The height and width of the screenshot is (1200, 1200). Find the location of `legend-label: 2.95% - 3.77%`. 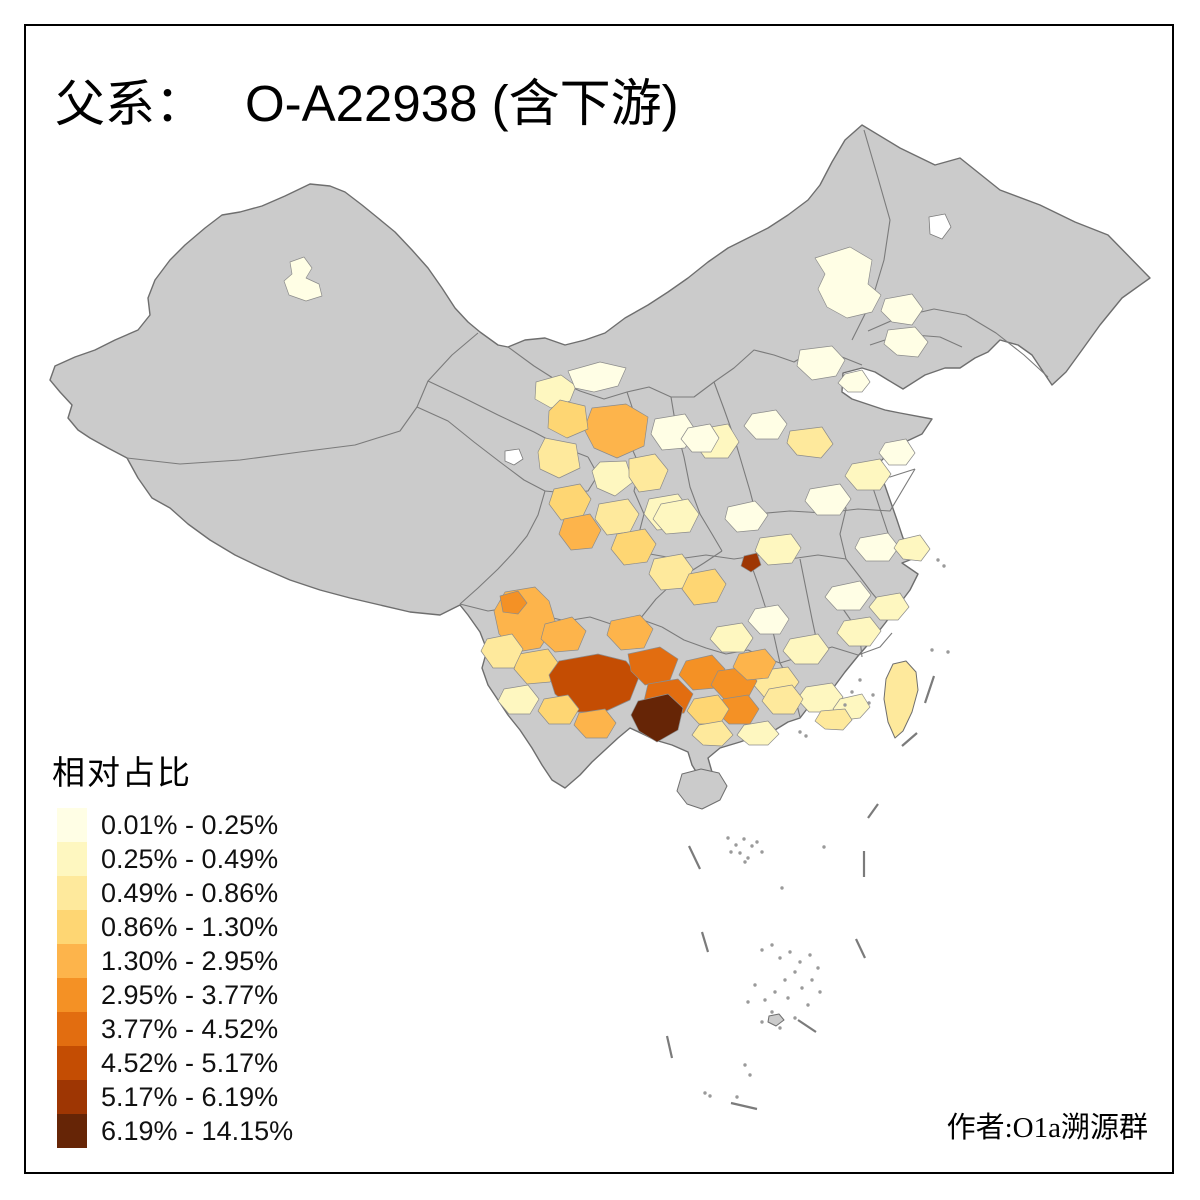

legend-label: 2.95% - 3.77% is located at coordinates (190, 994).